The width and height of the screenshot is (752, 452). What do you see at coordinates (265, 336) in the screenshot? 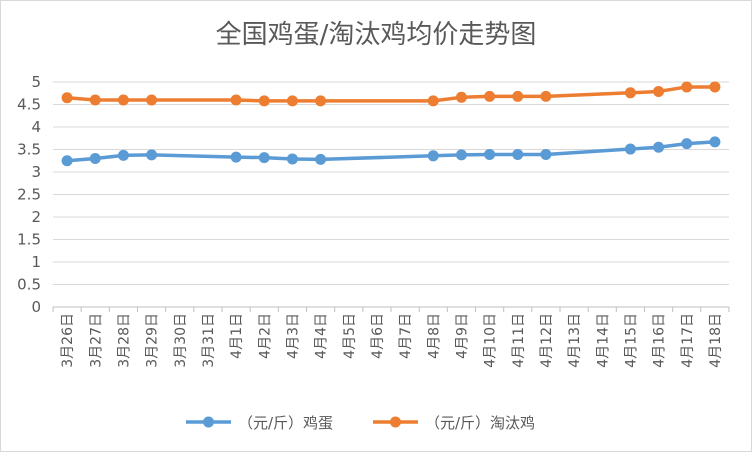
I see `x-tick-label: 4月2日` at bounding box center [265, 336].